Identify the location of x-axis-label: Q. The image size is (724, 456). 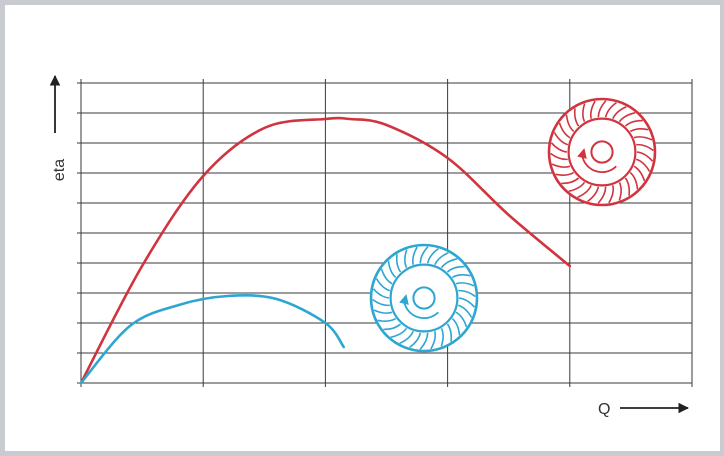
(604, 409).